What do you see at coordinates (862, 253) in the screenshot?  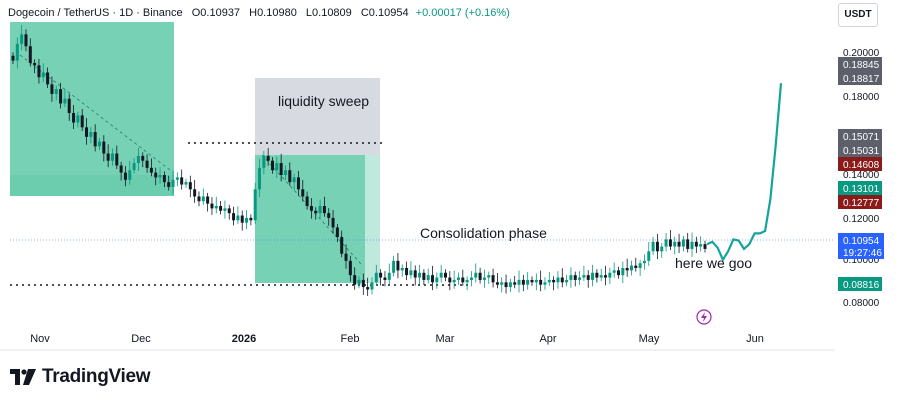 I see `countdown: 19:27:46` at bounding box center [862, 253].